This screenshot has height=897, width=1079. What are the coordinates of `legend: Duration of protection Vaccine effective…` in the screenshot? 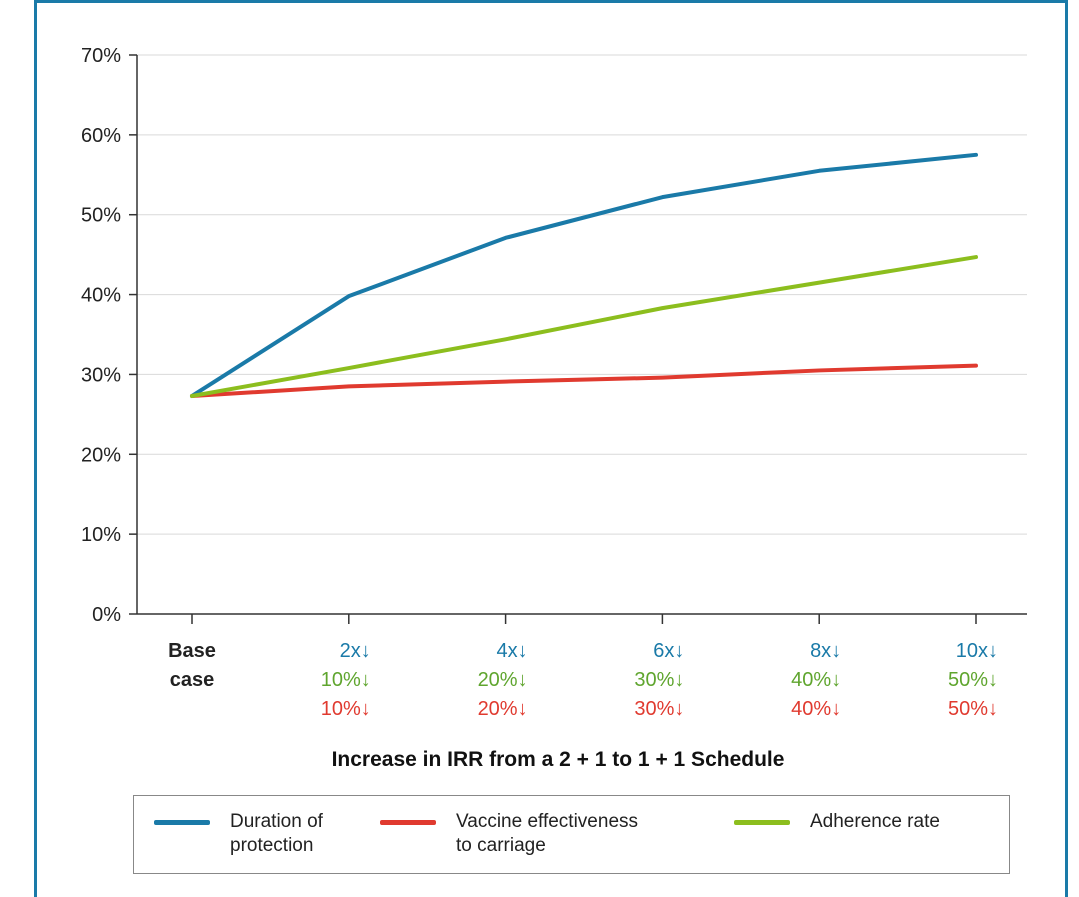 It's located at (571, 834).